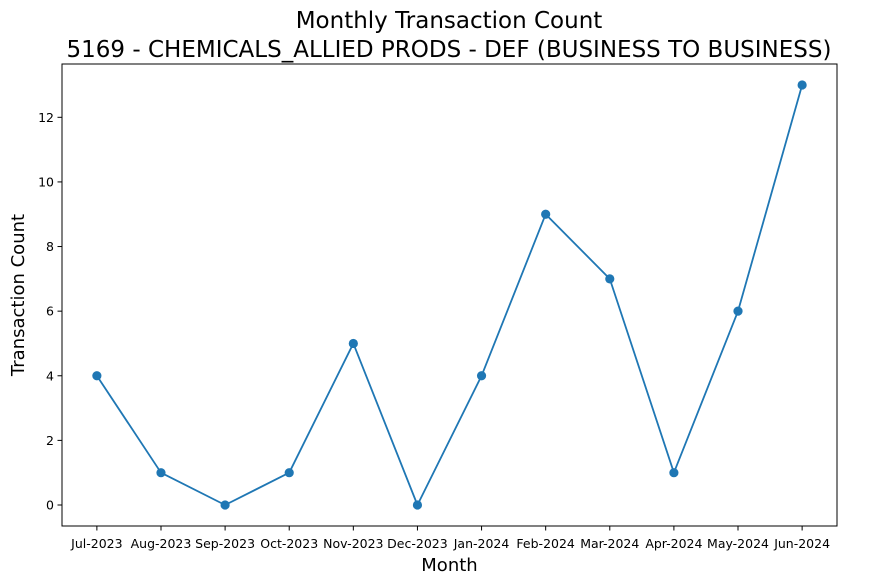  Describe the element at coordinates (545, 543) in the screenshot. I see `x-tick-label: Feb-2024` at that location.